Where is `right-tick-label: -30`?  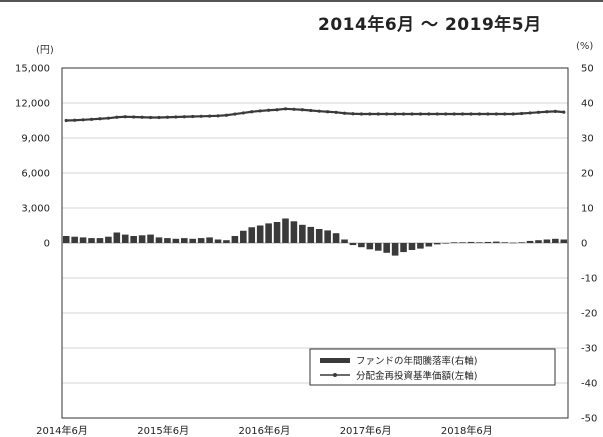
right-tick-label: -30 is located at coordinates (589, 349).